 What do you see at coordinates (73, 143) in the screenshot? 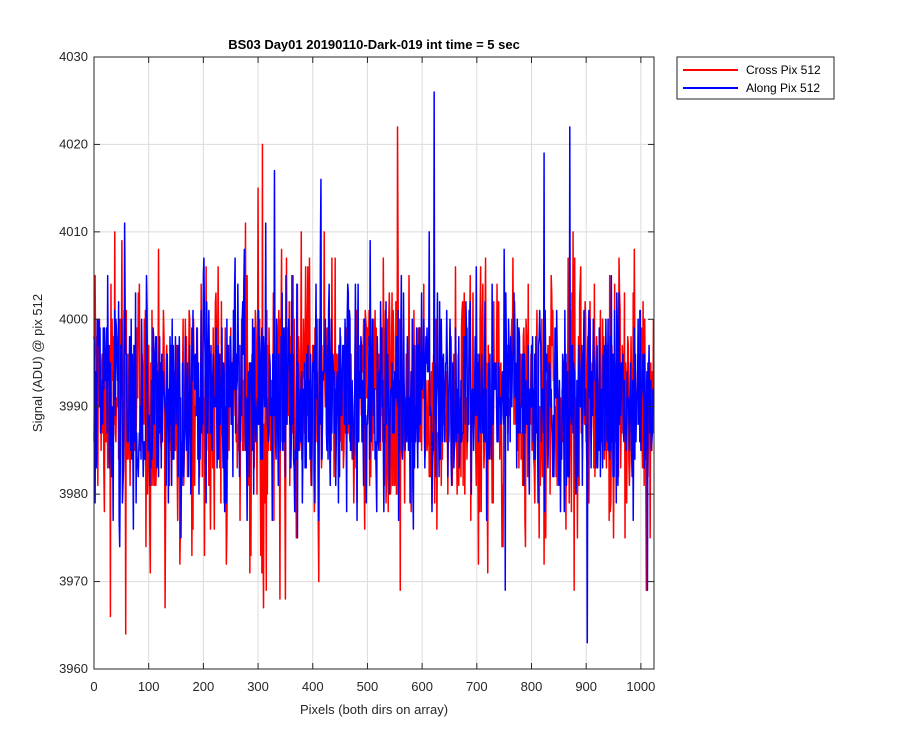
I see `y-tick-label: 4020` at bounding box center [73, 143].